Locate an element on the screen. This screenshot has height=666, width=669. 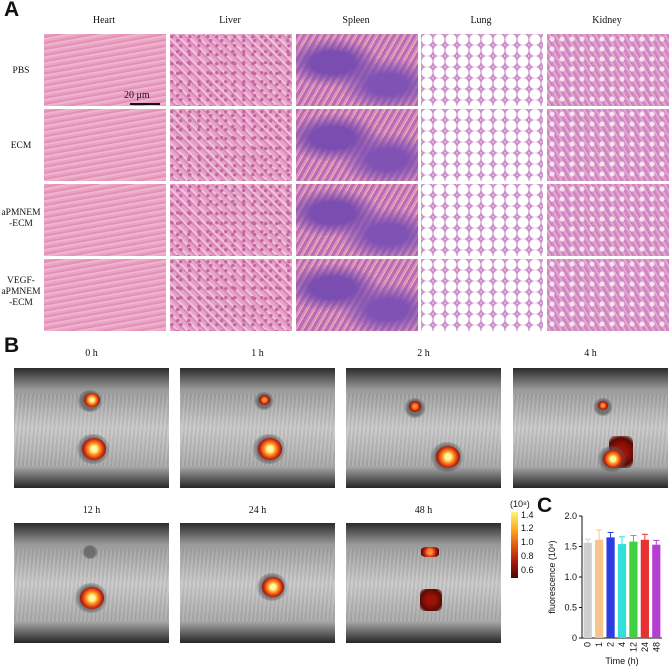
histology-pbs-liver is located at coordinates (231, 70).